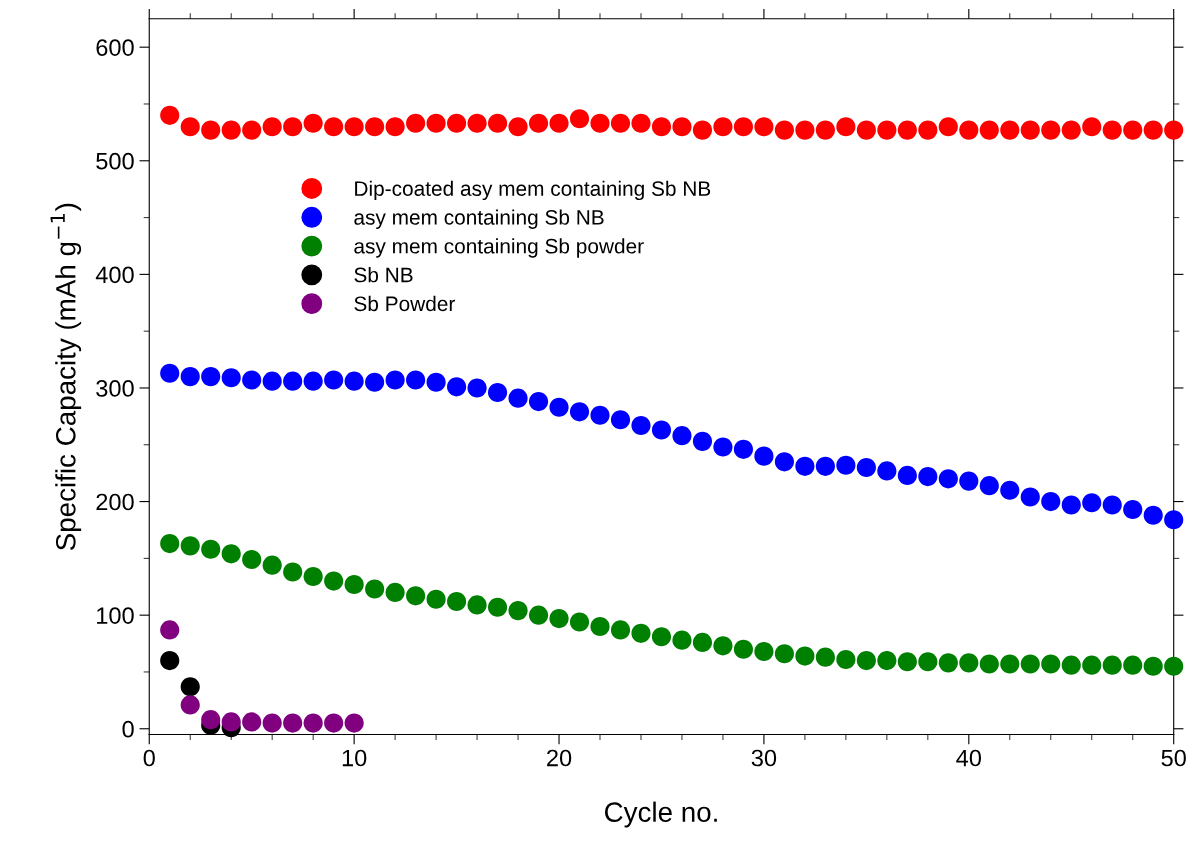 This screenshot has height=854, width=1194. What do you see at coordinates (115, 615) in the screenshot?
I see `y-tick-label: 100` at bounding box center [115, 615].